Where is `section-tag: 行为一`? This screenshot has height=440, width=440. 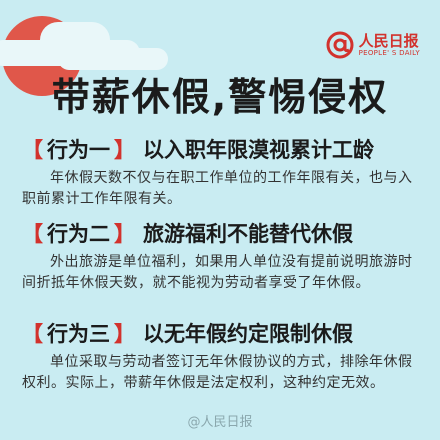 section-tag: 行为一 is located at coordinates (78, 150).